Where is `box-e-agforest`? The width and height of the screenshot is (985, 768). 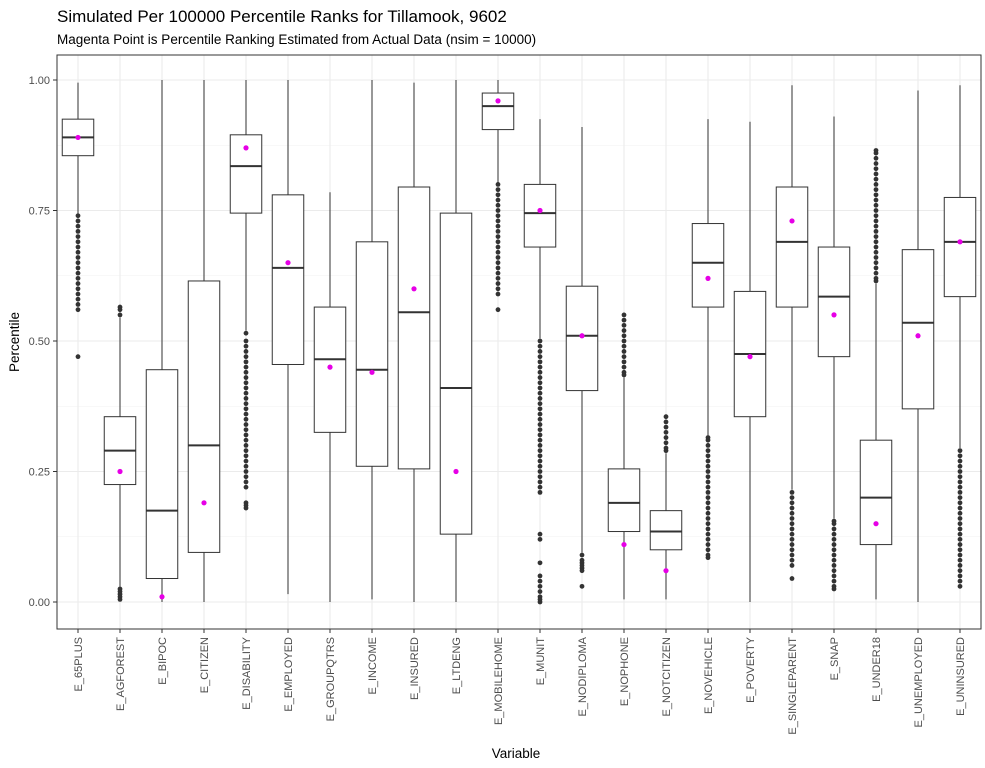 box-e-agforest is located at coordinates (120, 453).